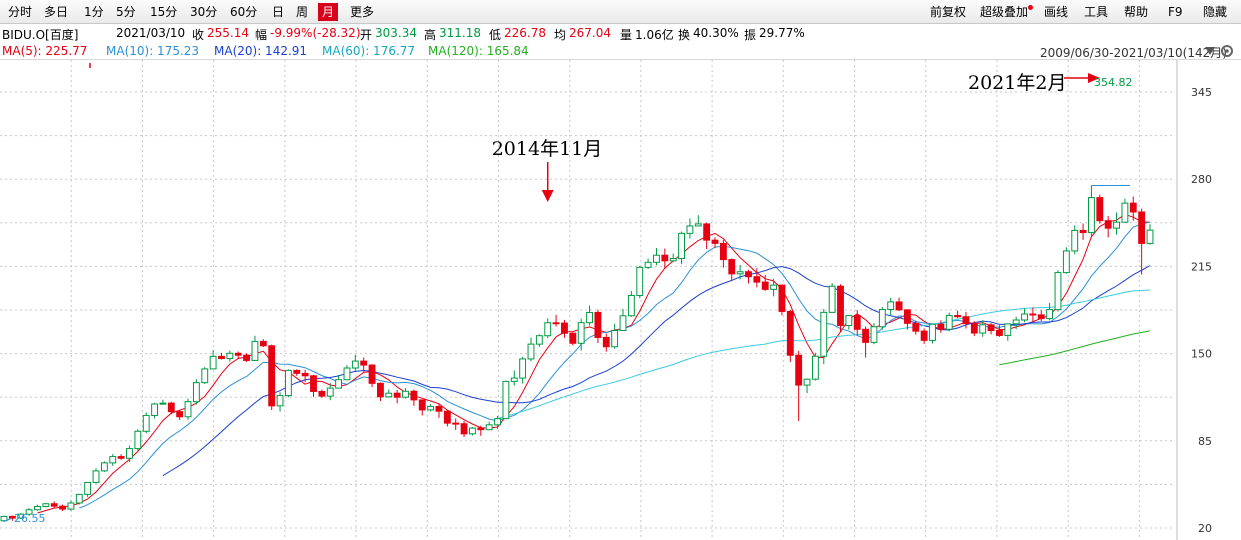 This screenshot has height=540, width=1241. What do you see at coordinates (1201, 92) in the screenshot?
I see `y-tick-label: 345` at bounding box center [1201, 92].